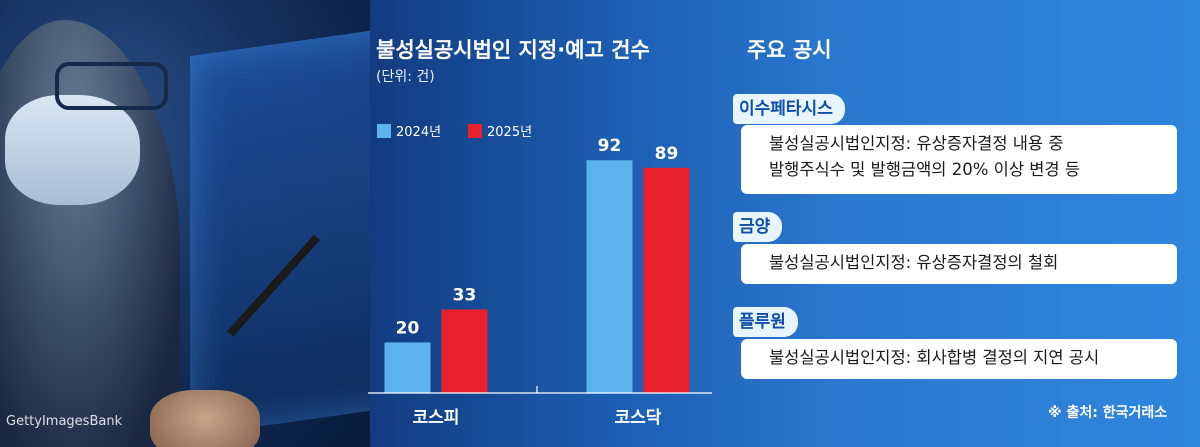  I want to click on disclosure-box-3: 불성실공시법인지정: 회사합병 결정의 지연 공시, so click(959, 359).